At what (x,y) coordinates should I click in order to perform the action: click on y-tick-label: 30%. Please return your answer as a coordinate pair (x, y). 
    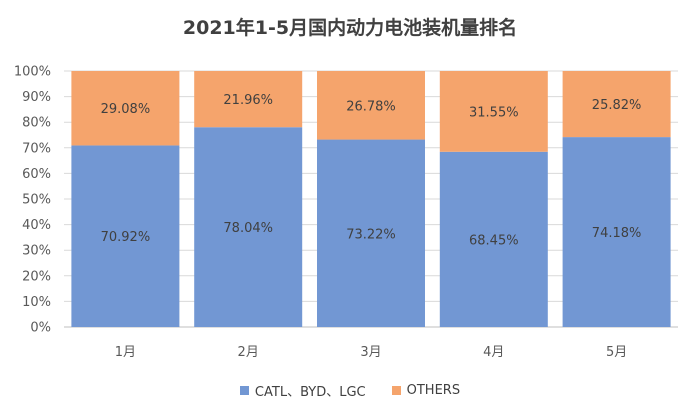
    Looking at the image, I should click on (36, 251).